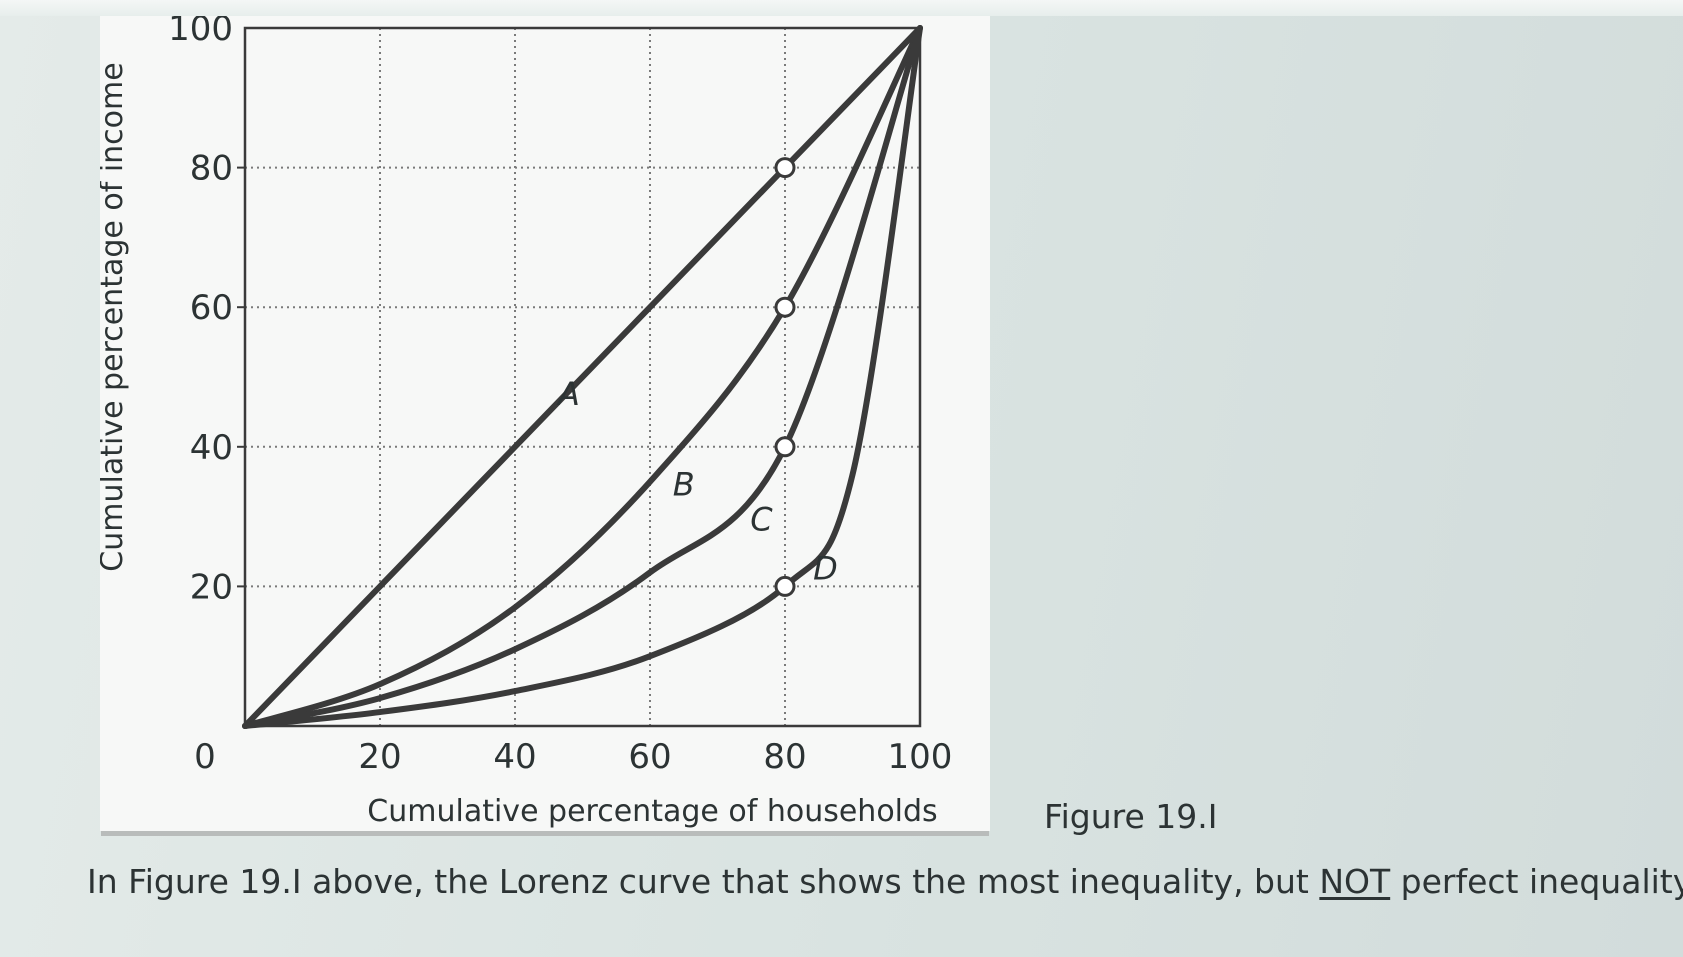 The width and height of the screenshot is (1683, 957). Describe the element at coordinates (568, 394) in the screenshot. I see `curve-label-a: A` at that location.